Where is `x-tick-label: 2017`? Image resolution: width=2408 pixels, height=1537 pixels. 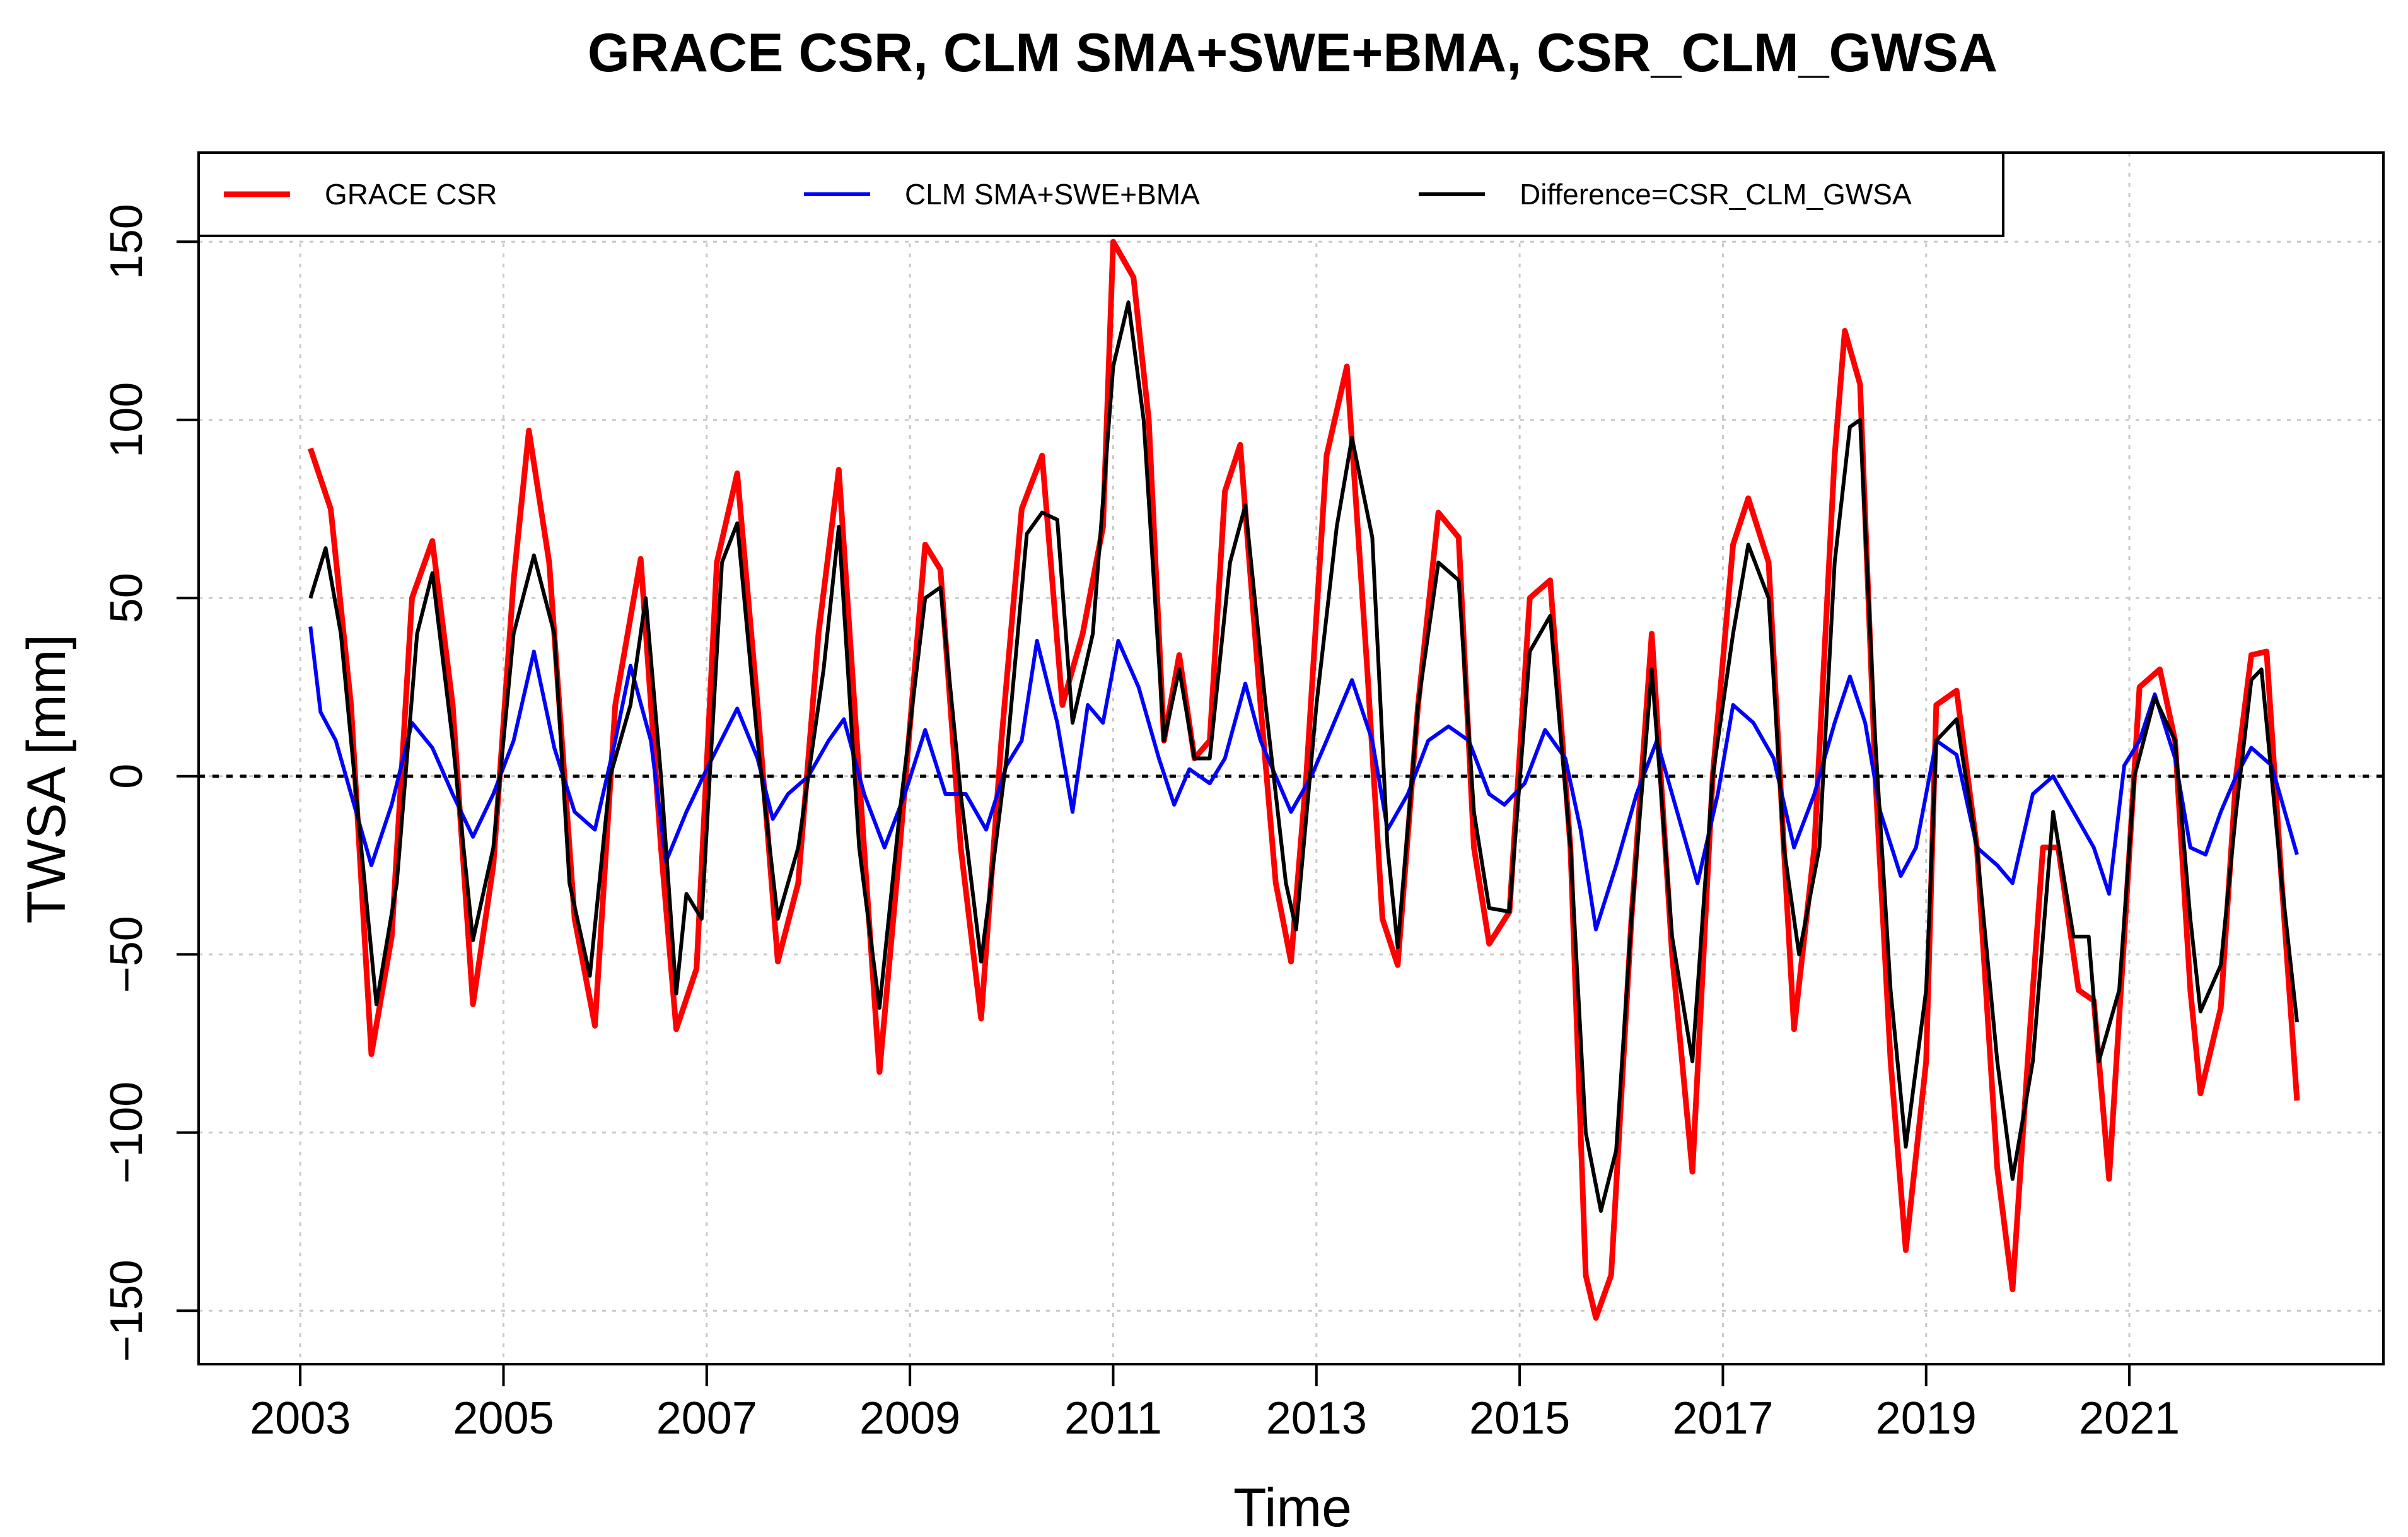 x-tick-label: 2017 is located at coordinates (1722, 1418).